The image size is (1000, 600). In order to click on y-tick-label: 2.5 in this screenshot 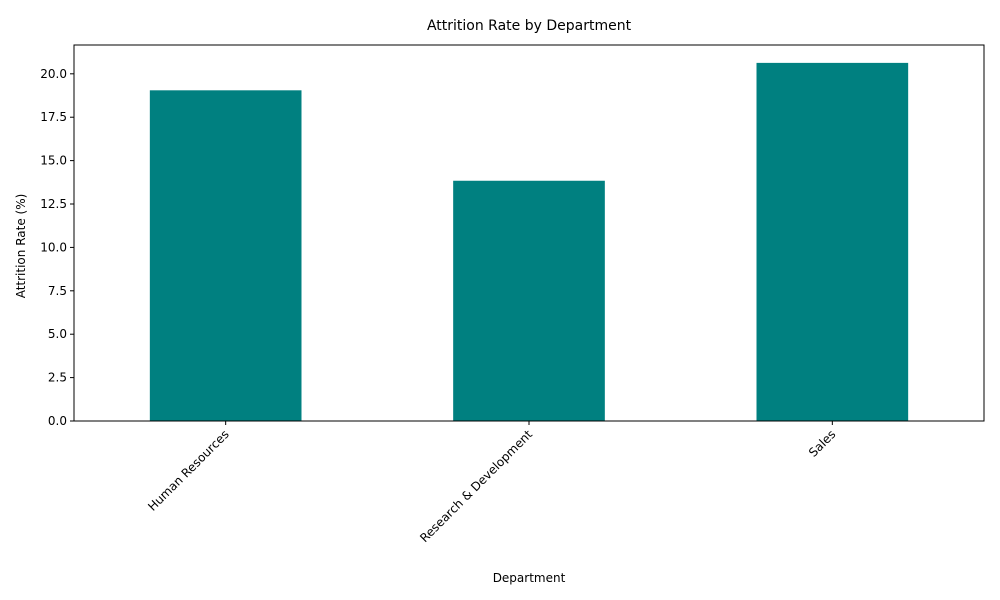, I will do `click(57, 378)`.